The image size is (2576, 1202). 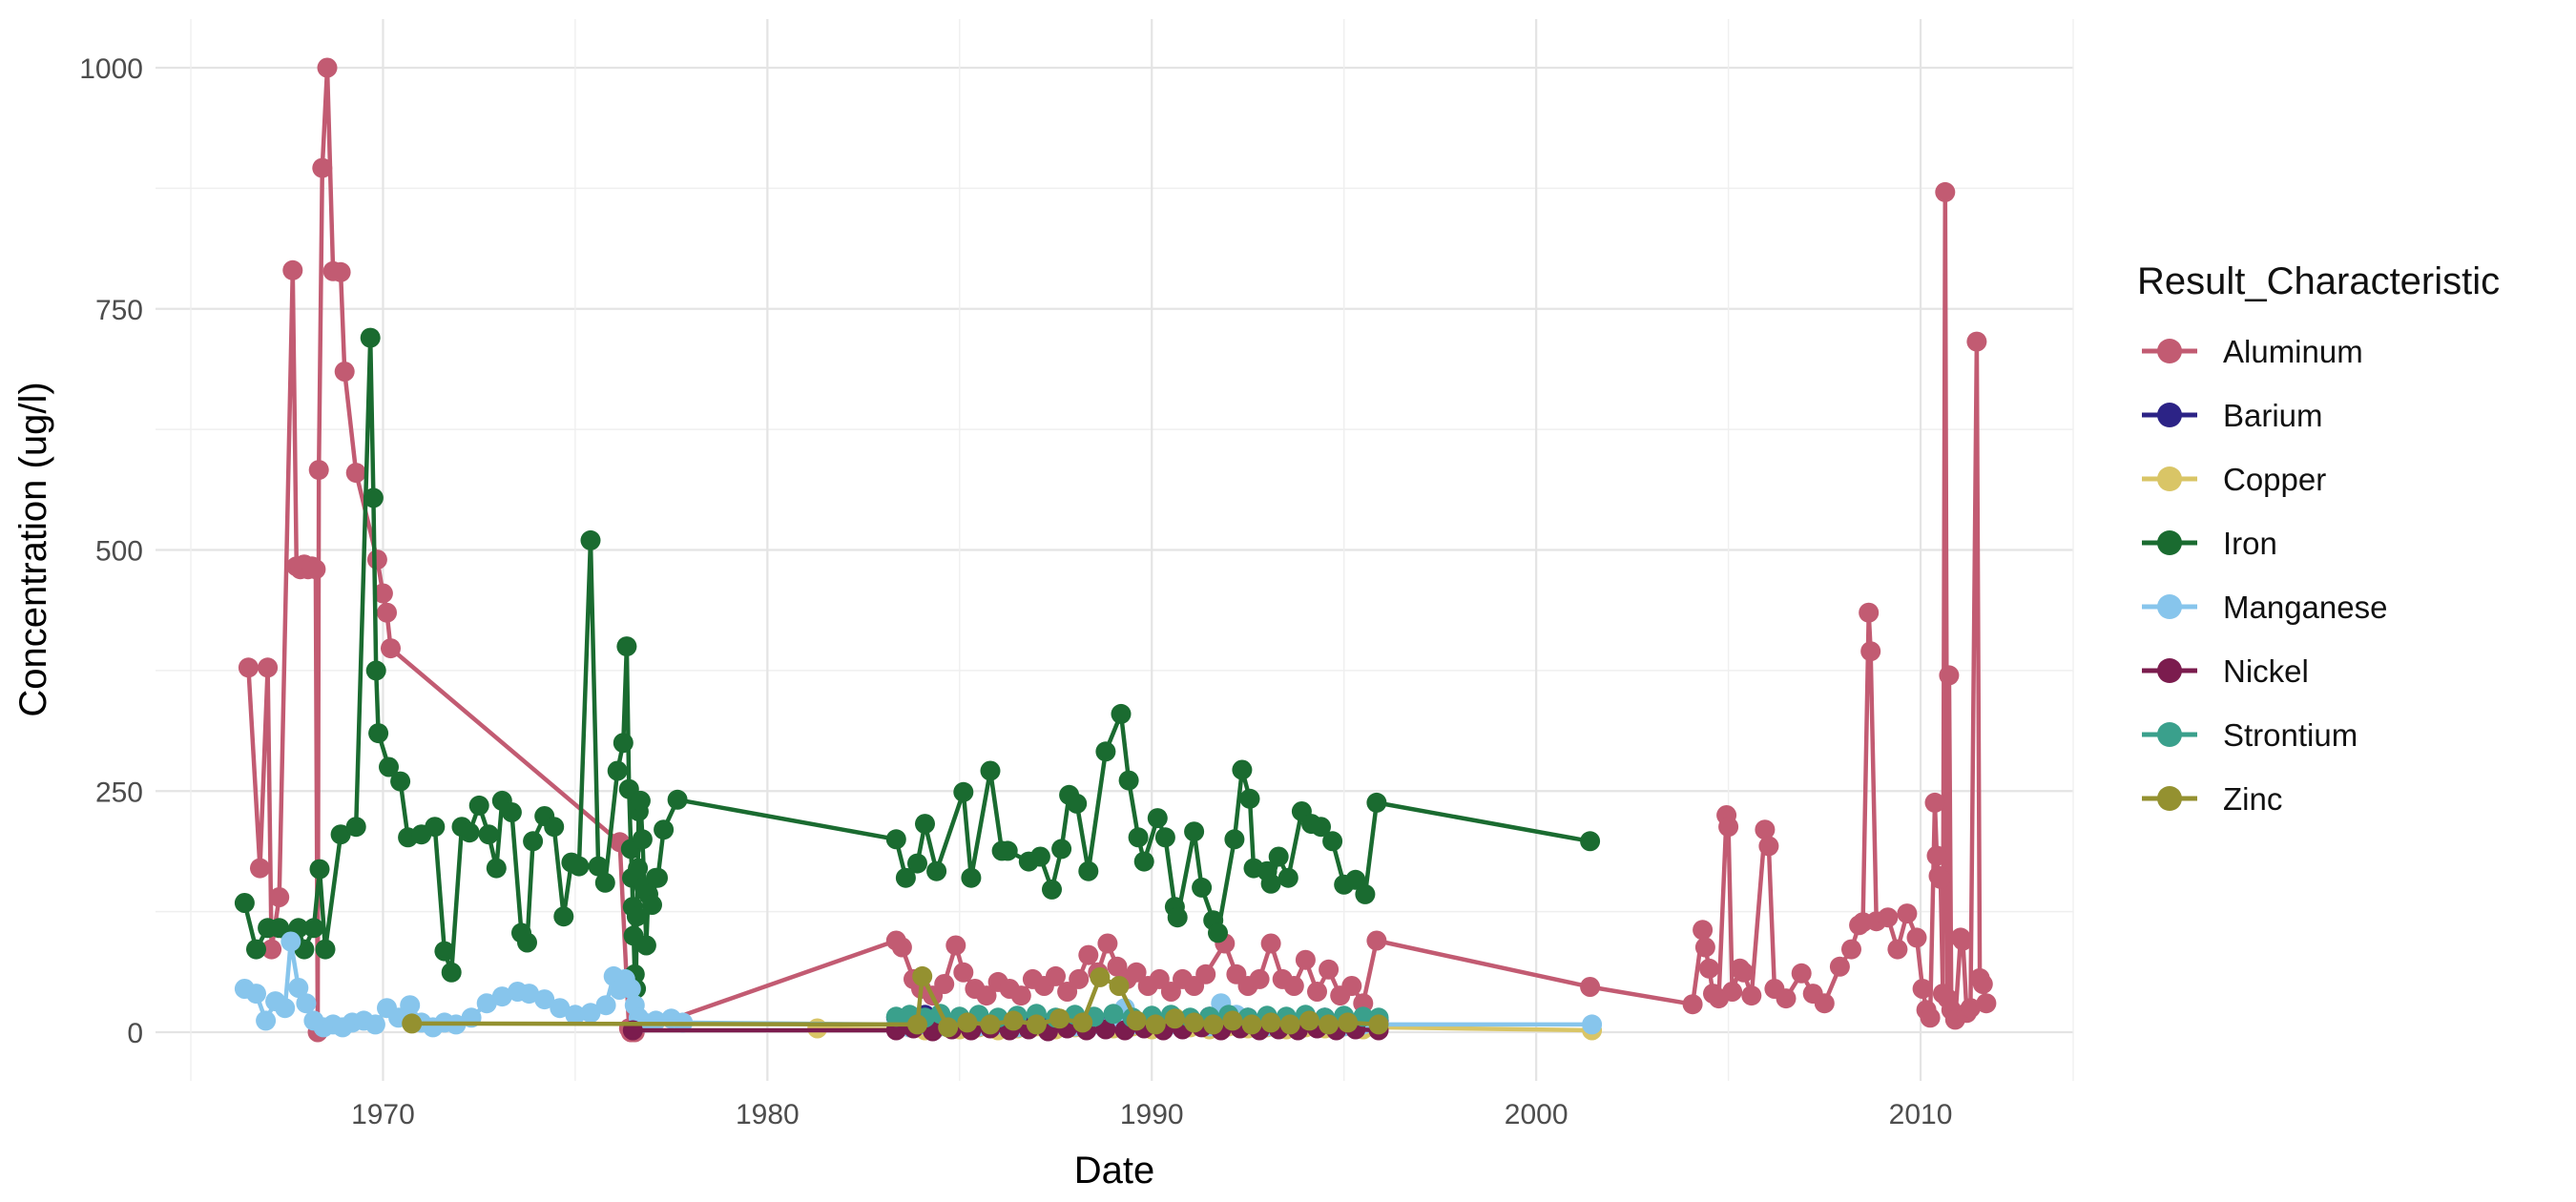 I want to click on series-zinc, so click(x=895, y=1001).